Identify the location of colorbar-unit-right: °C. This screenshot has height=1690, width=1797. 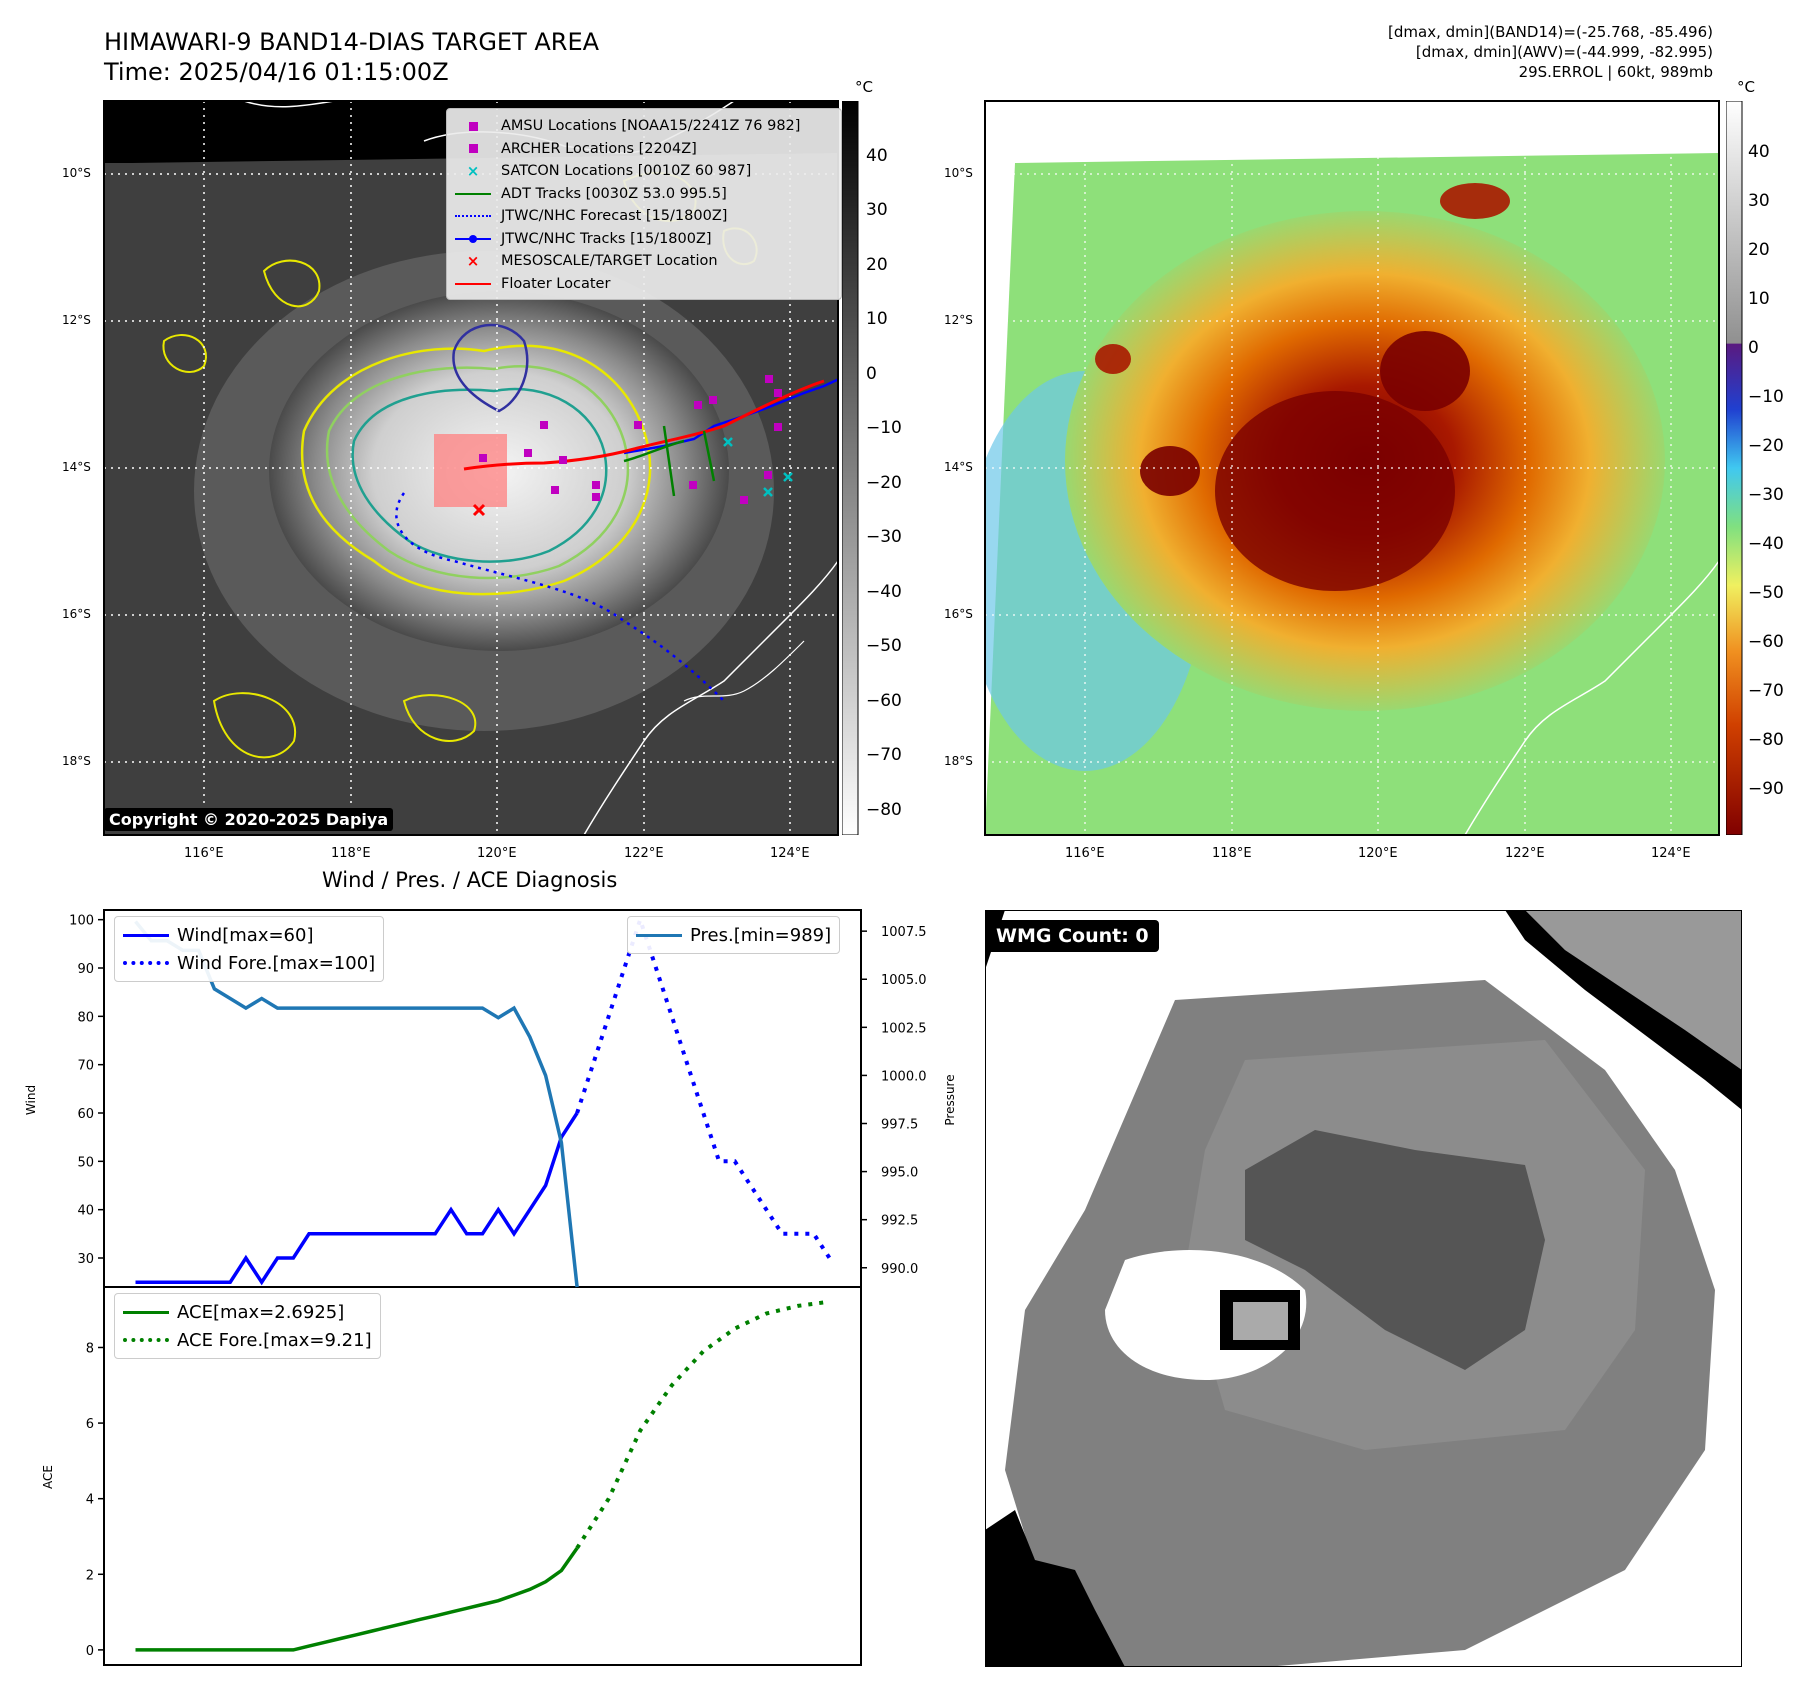
(1746, 87).